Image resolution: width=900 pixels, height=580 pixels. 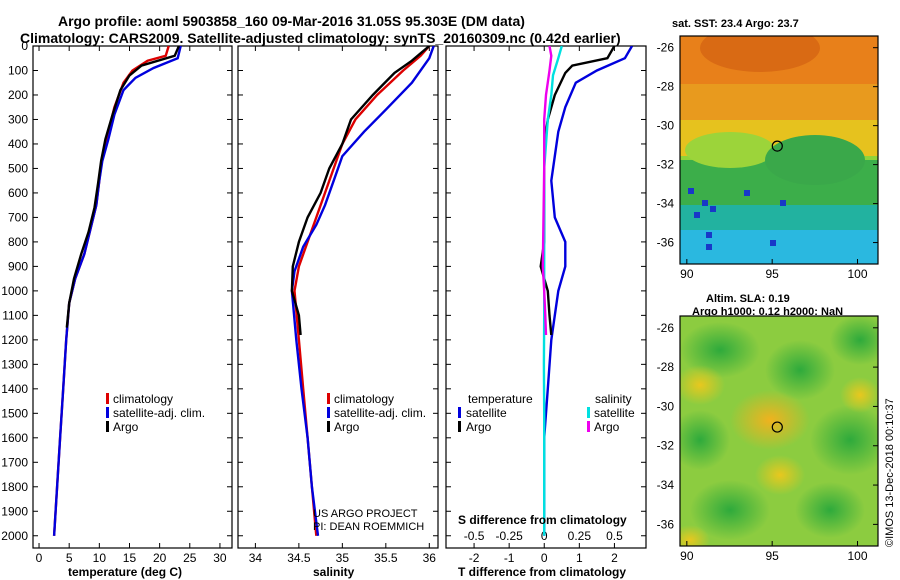 I want to click on sst-light-green-patch, so click(x=730, y=150).